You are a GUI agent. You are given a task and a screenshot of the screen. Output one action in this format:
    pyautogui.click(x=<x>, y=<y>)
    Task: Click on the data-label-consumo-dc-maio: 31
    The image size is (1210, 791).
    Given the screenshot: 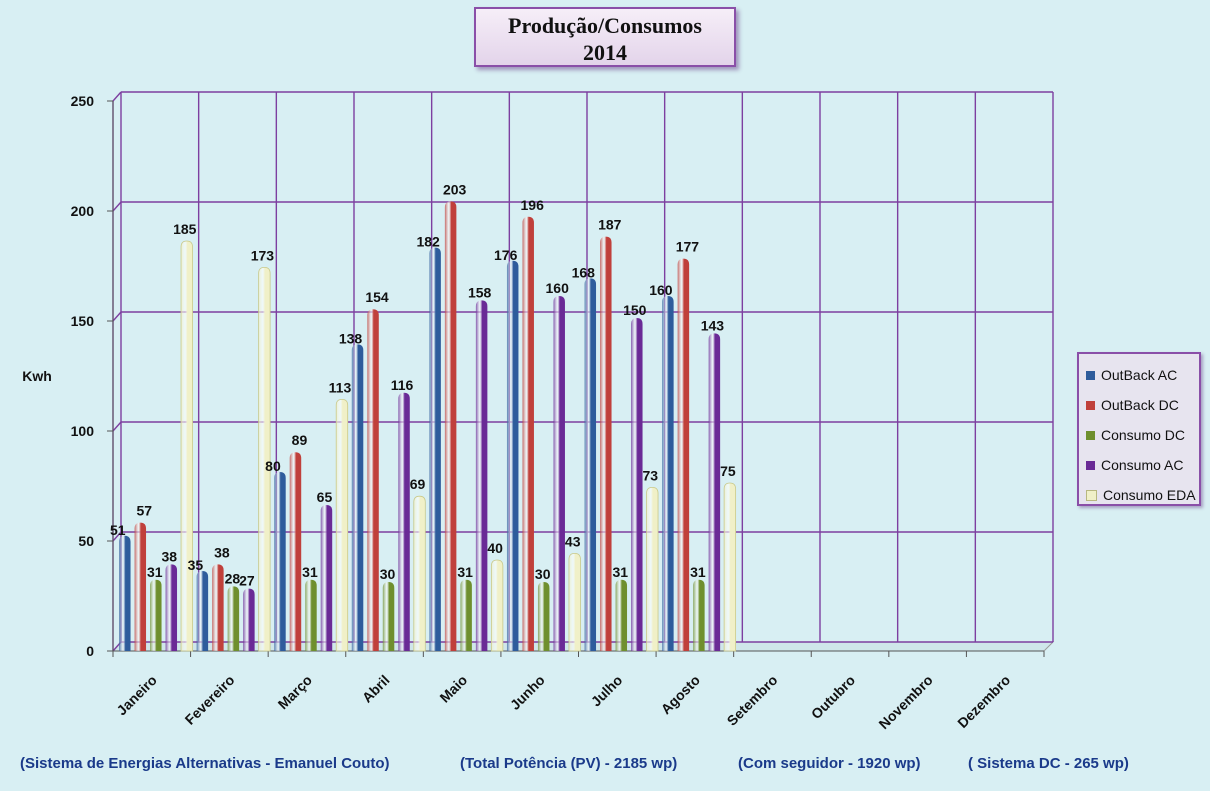 What is the action you would take?
    pyautogui.click(x=465, y=572)
    